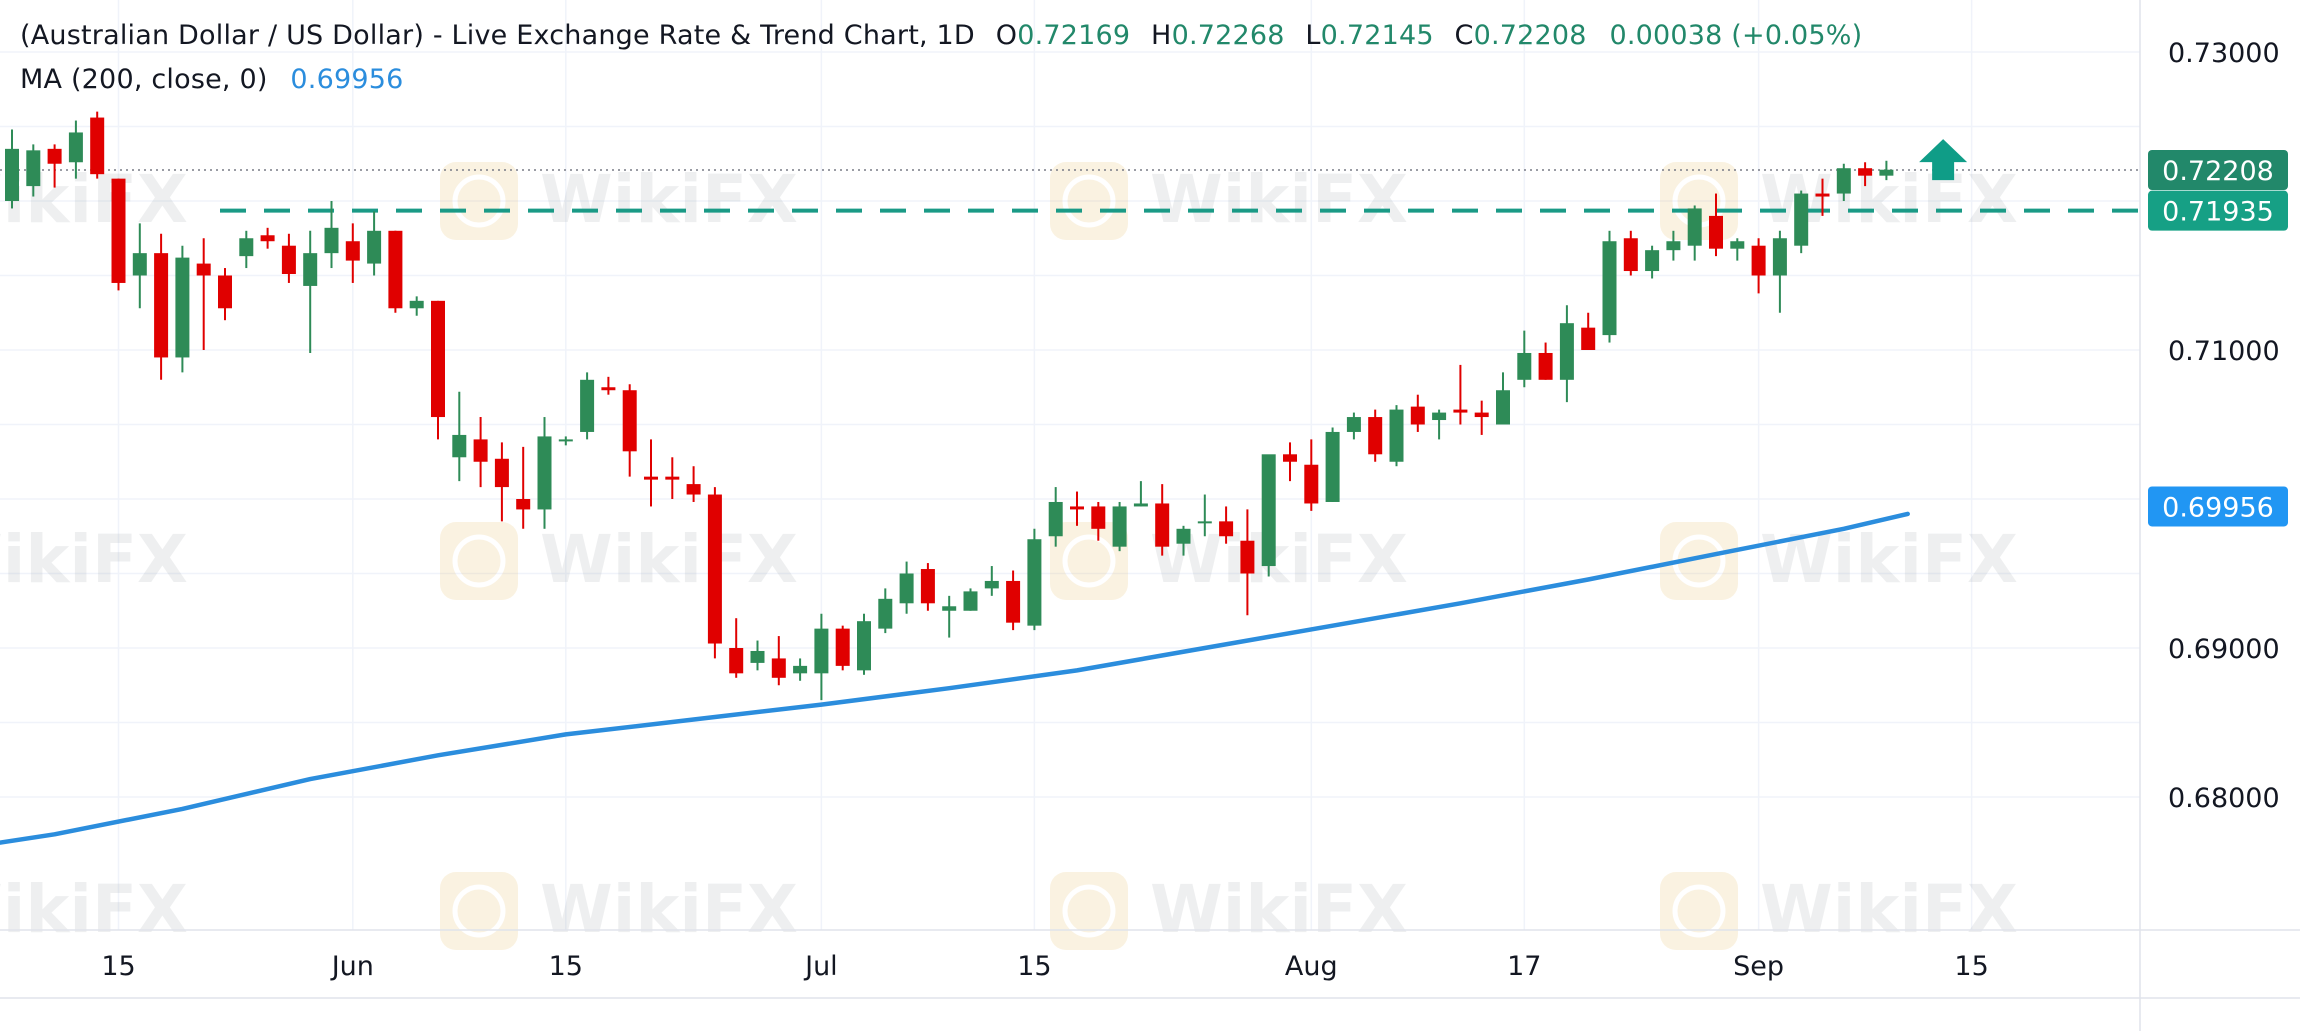 Image resolution: width=2300 pixels, height=1035 pixels. Describe the element at coordinates (2218, 170) in the screenshot. I see `last-price-tag: 0.72208` at that location.